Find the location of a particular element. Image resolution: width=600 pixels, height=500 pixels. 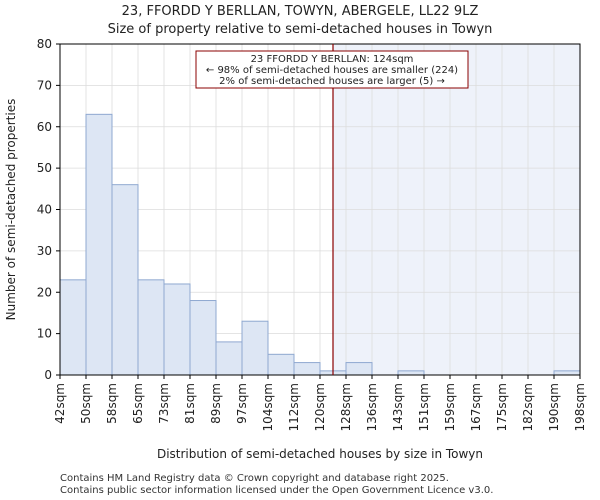

x-tick-label: 104sqm is located at coordinates (268, 407).